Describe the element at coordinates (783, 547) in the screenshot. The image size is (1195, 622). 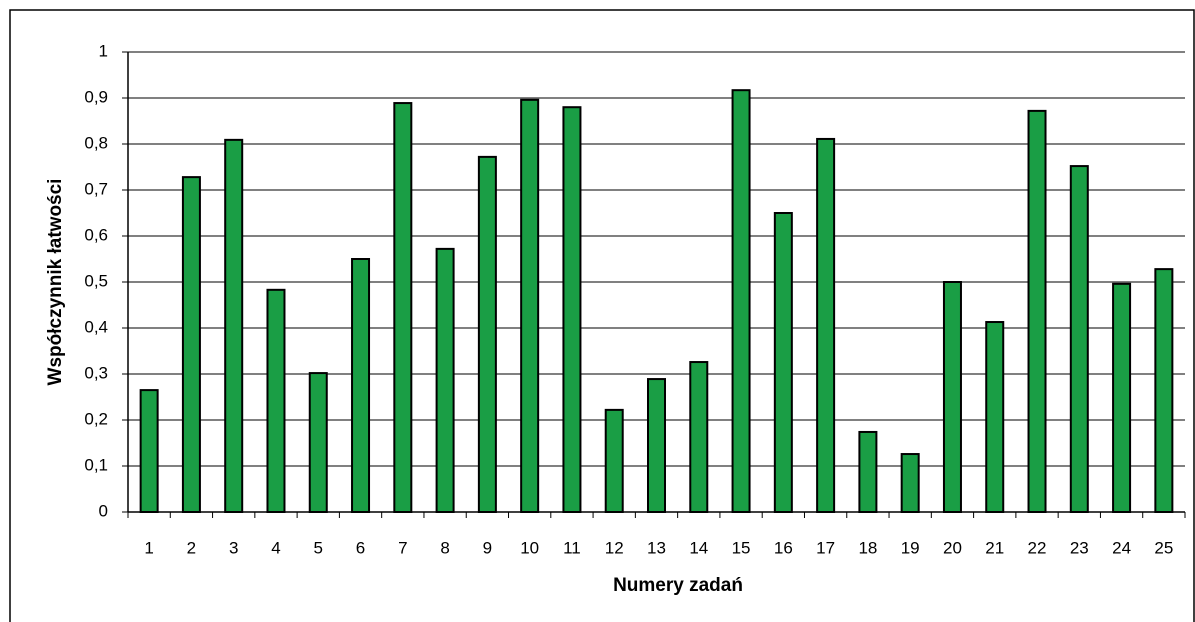
I see `x-tick-label: 16` at that location.